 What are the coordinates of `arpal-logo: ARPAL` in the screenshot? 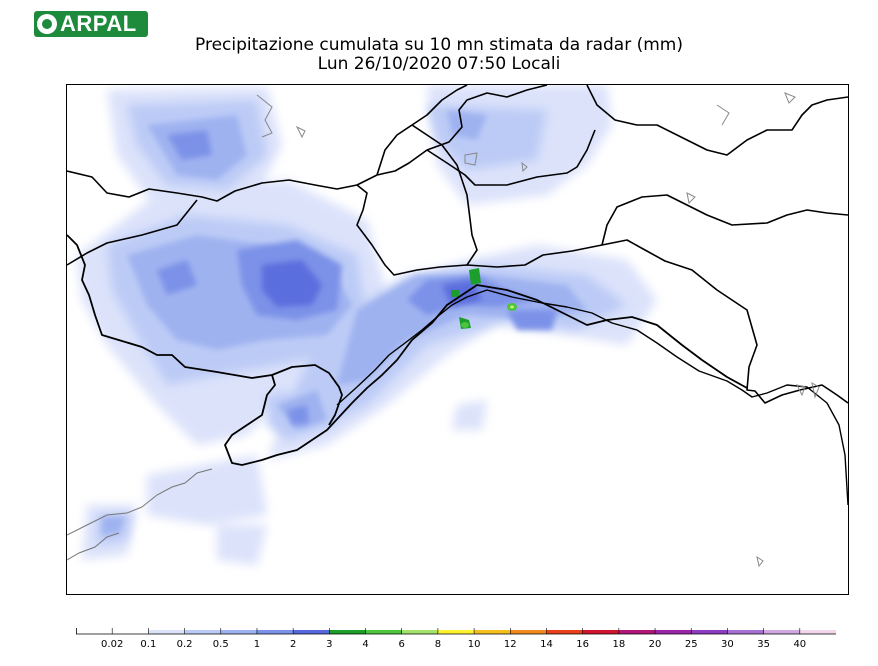 It's located at (91, 24).